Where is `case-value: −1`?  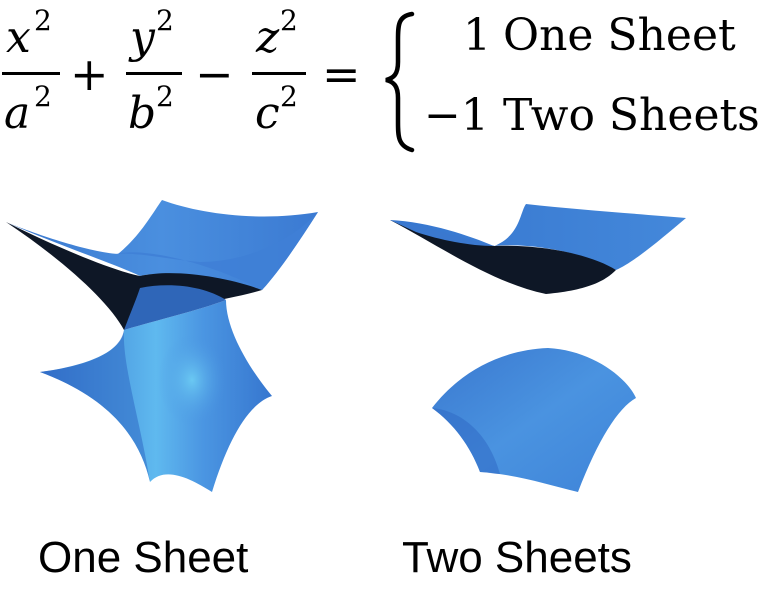
case-value: −1 is located at coordinates (456, 115).